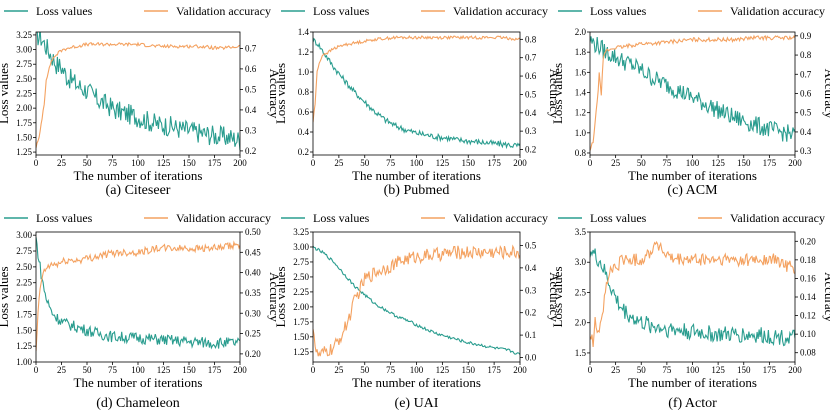  Describe the element at coordinates (581, 52) in the screenshot. I see `y-tick-label: 1.8` at that location.